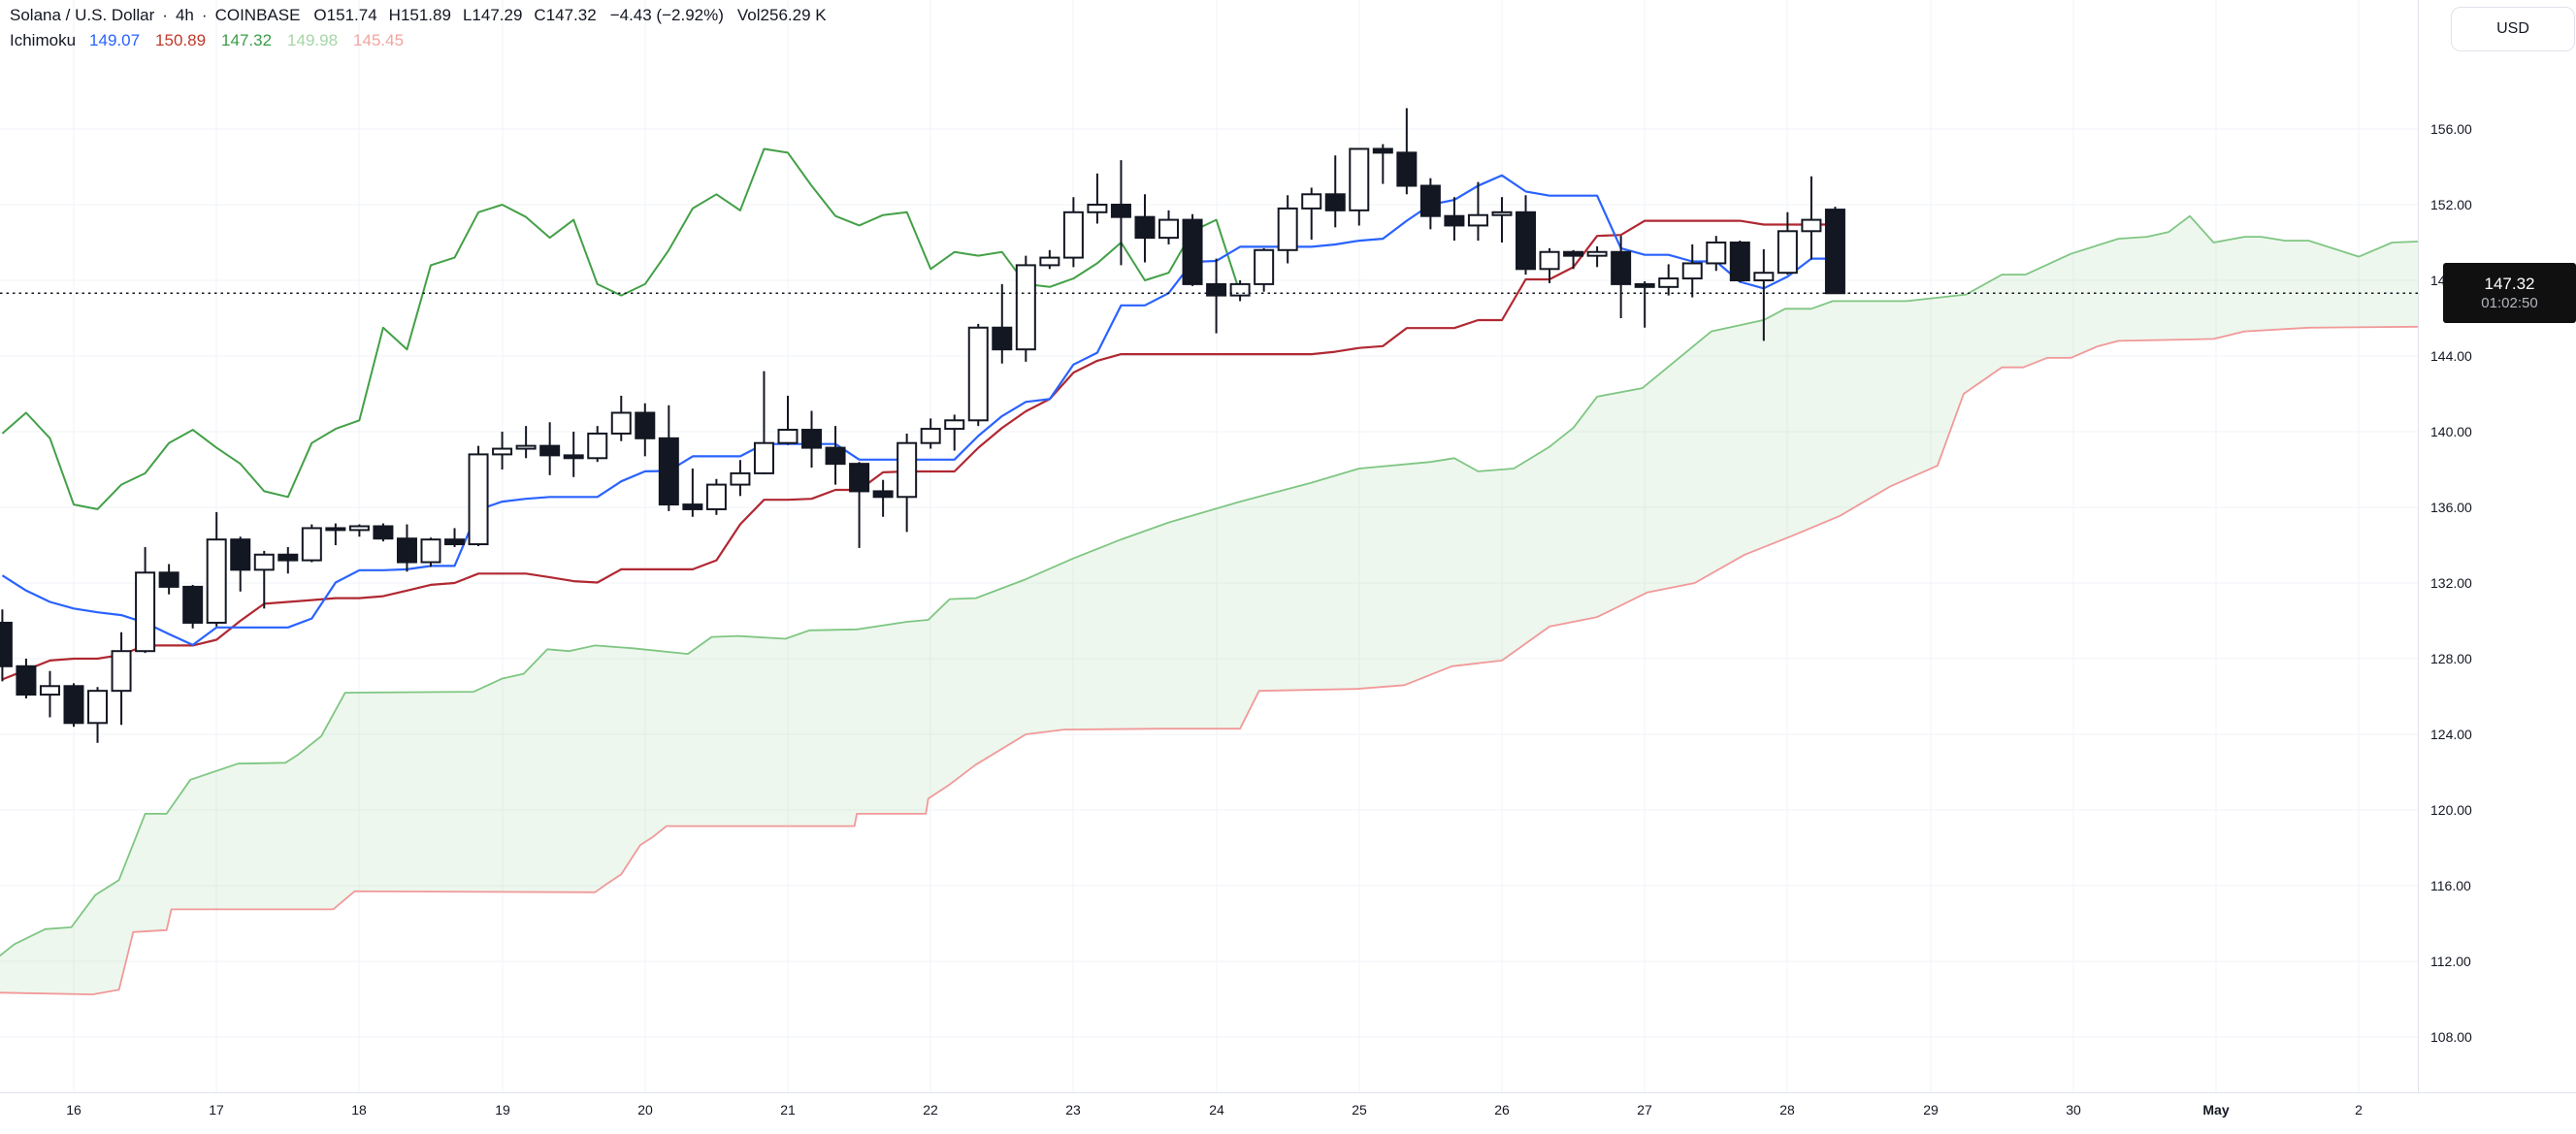  Describe the element at coordinates (1931, 1110) in the screenshot. I see `time-tick-label: 29` at that location.